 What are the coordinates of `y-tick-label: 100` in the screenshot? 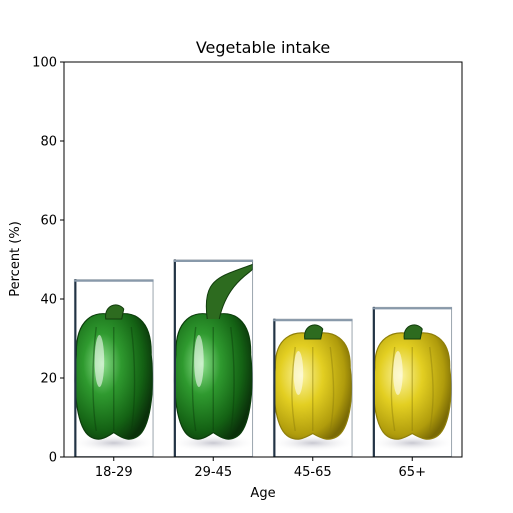 It's located at (44, 63).